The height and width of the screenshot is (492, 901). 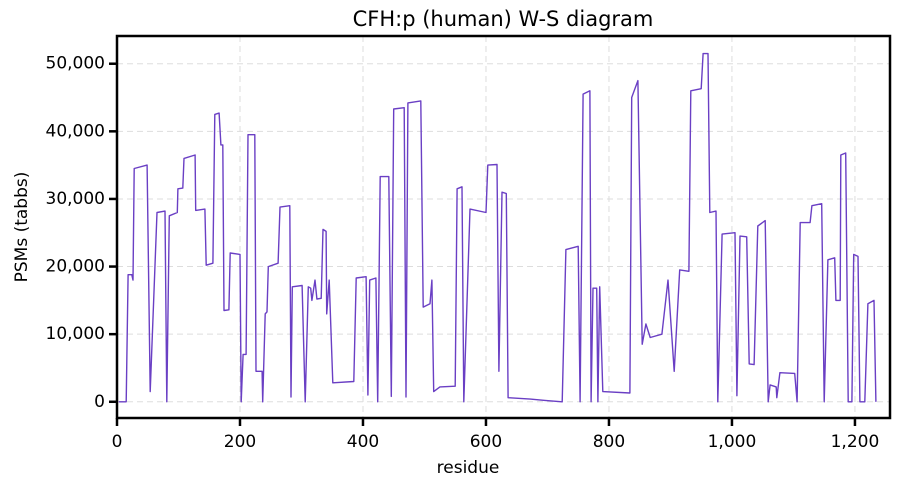 What do you see at coordinates (855, 442) in the screenshot?
I see `x-tick-label: 1,200` at bounding box center [855, 442].